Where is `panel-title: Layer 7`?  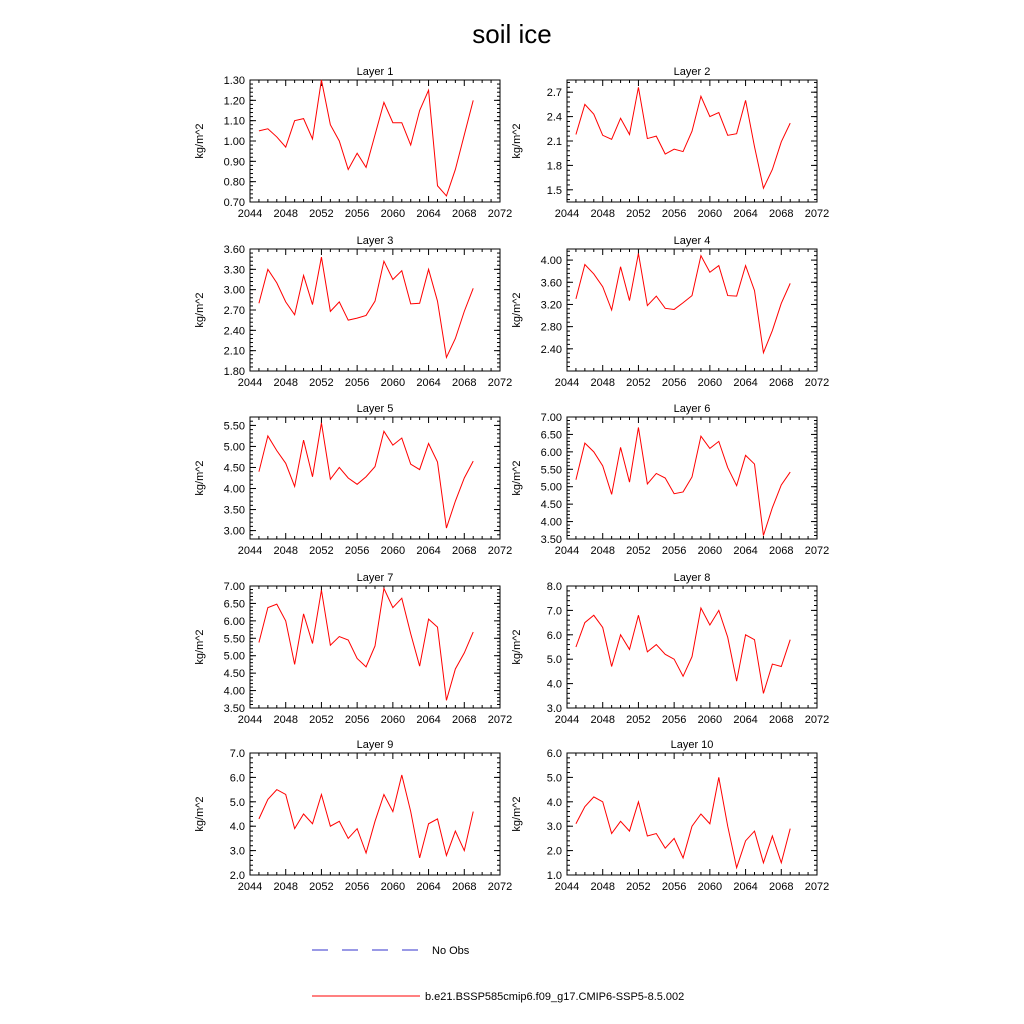
panel-title: Layer 7 is located at coordinates (375, 578).